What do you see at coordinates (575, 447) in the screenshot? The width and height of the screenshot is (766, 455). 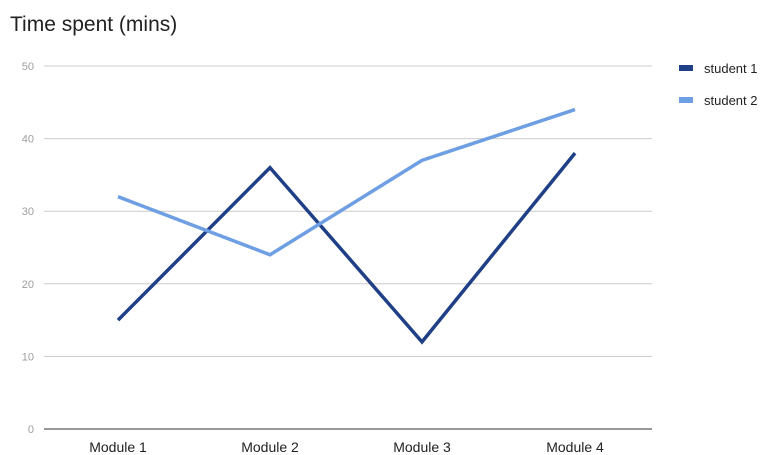 I see `x-tick-label: Module 4` at bounding box center [575, 447].